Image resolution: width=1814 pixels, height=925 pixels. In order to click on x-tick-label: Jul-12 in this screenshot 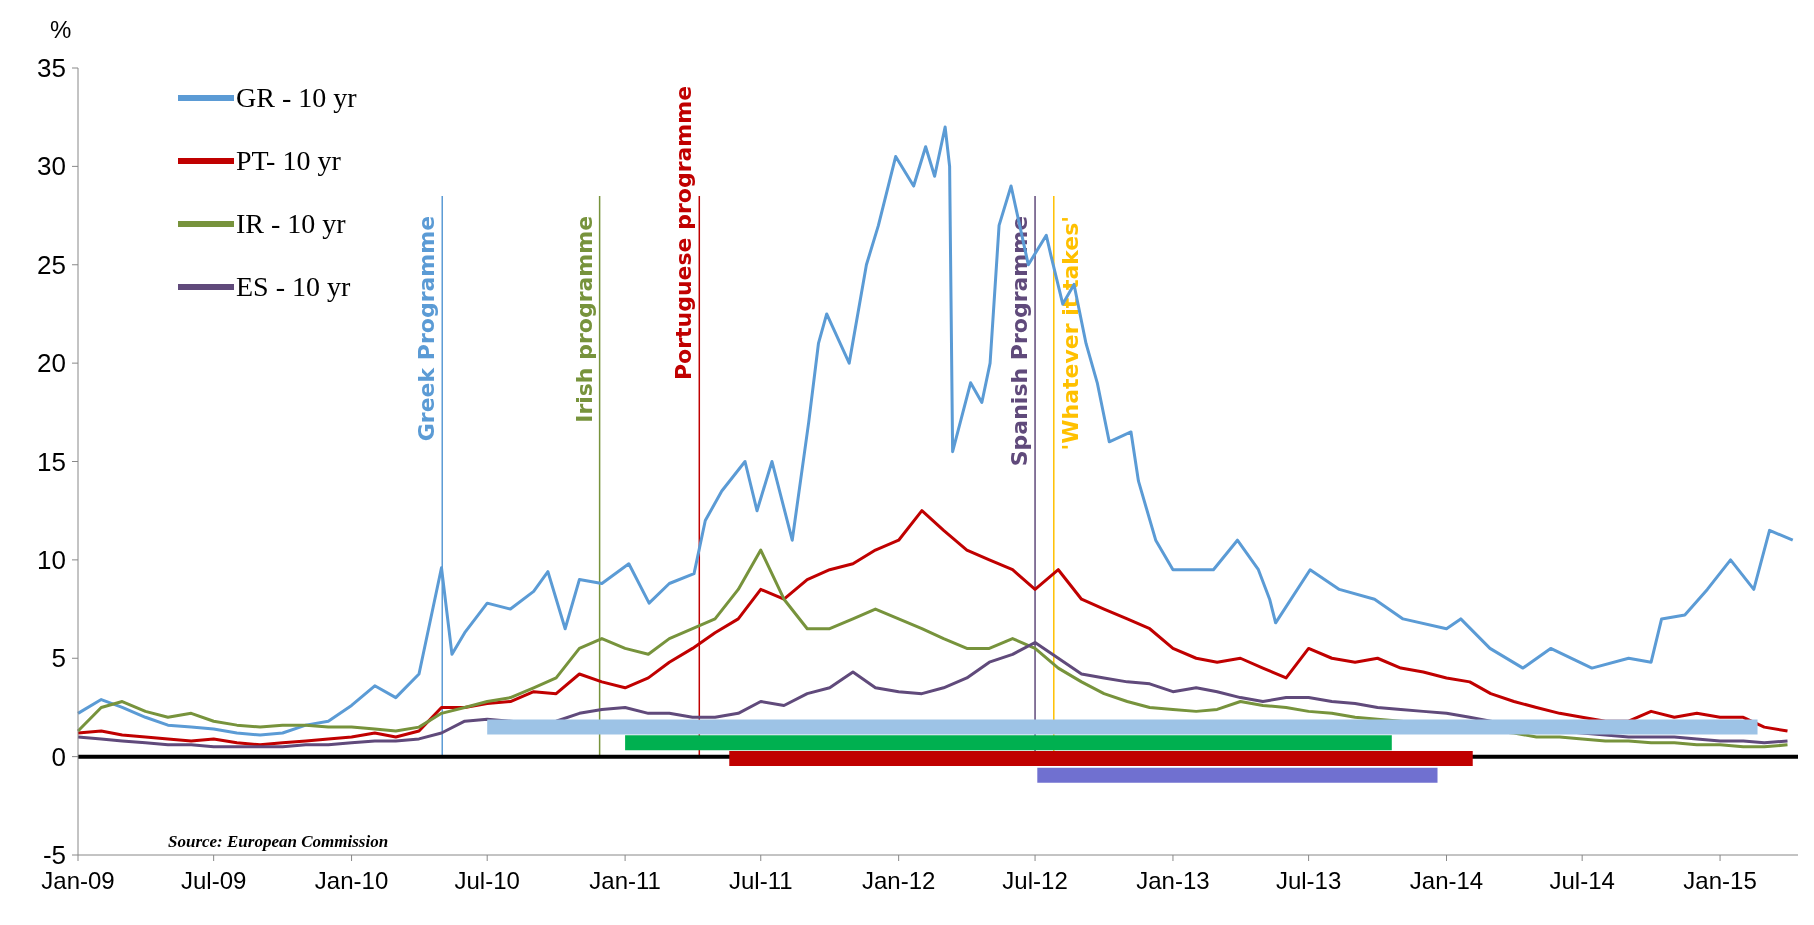, I will do `click(1035, 880)`.